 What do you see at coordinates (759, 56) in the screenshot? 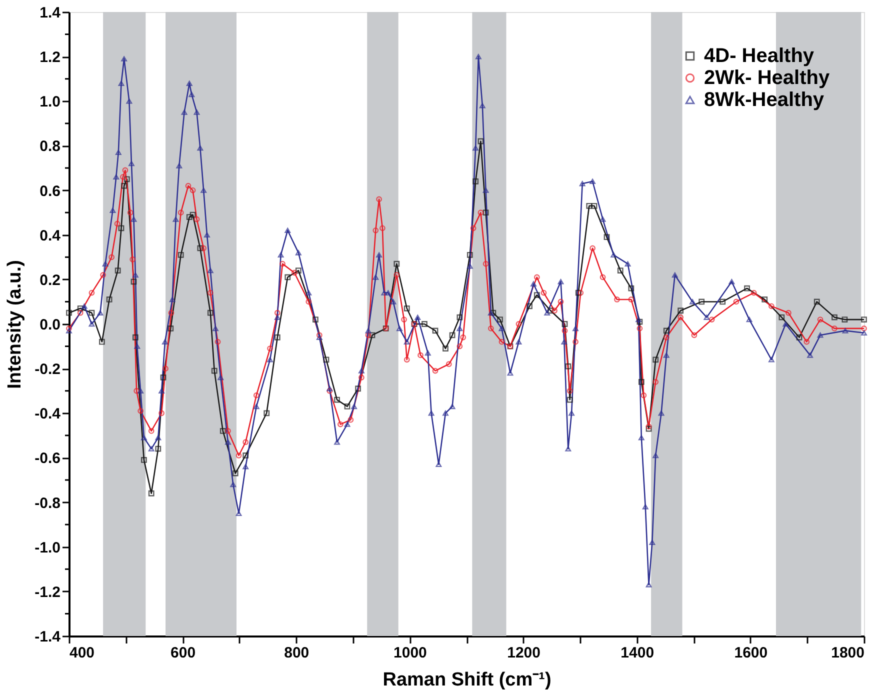
I see `legend-label: 4D- Healthy` at bounding box center [759, 56].